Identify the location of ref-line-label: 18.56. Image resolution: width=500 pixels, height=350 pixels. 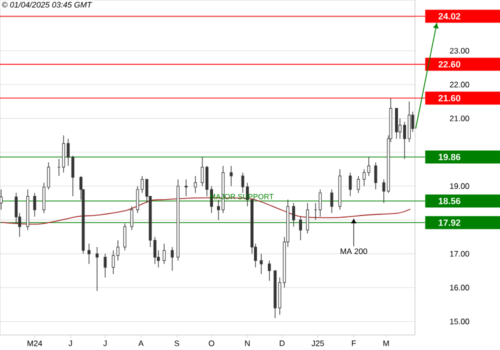
(449, 201).